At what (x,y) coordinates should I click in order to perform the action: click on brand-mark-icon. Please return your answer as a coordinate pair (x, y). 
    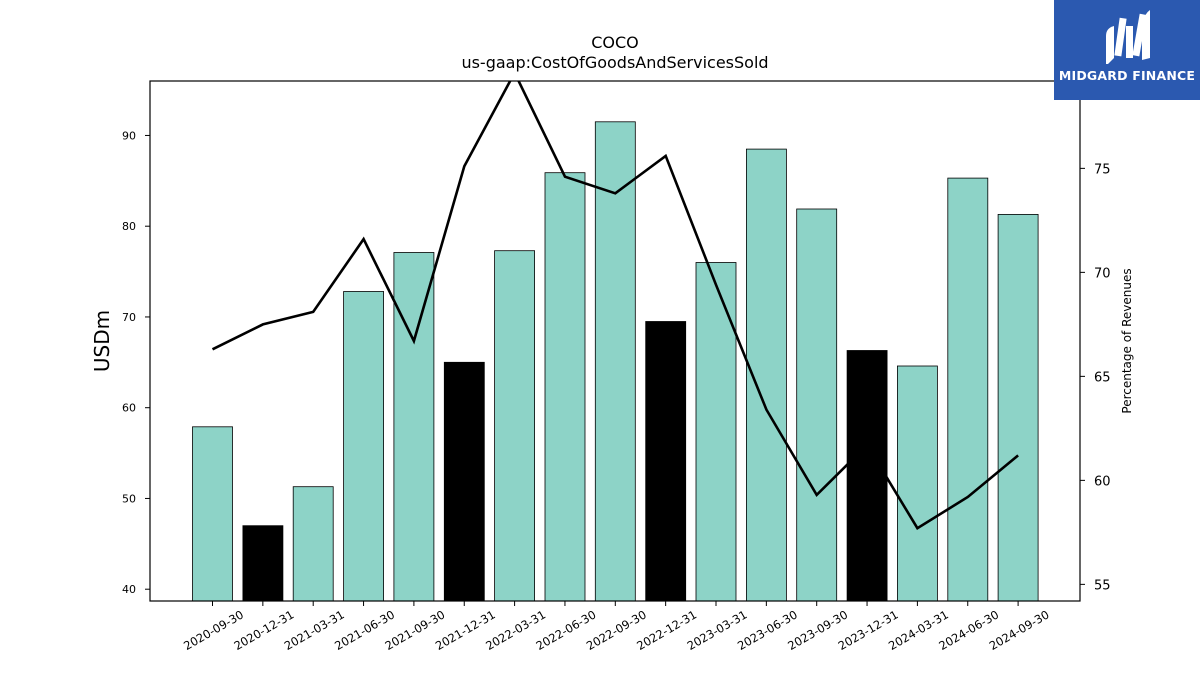
    Looking at the image, I should click on (1128, 37).